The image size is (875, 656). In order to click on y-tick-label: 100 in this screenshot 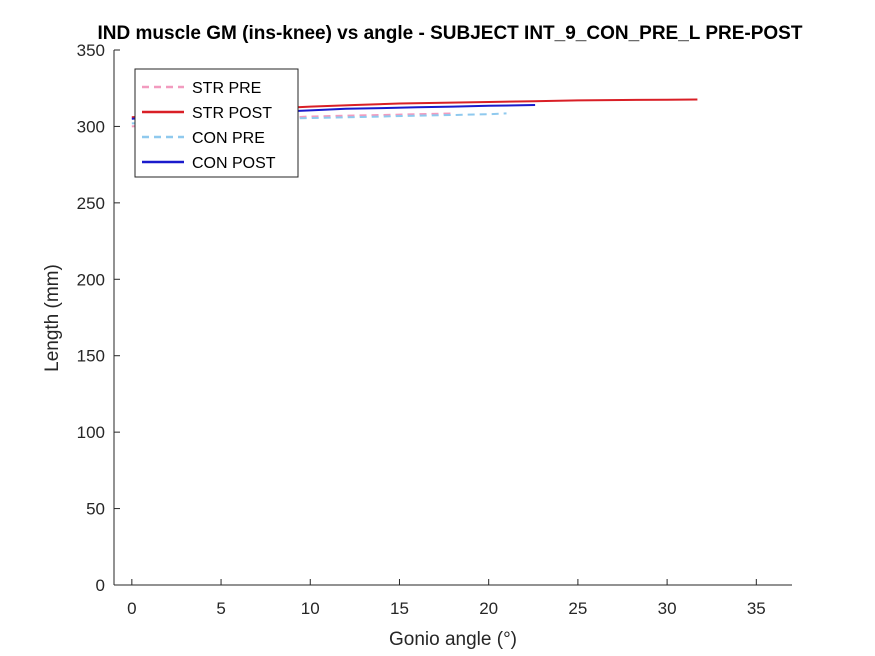, I will do `click(91, 432)`.